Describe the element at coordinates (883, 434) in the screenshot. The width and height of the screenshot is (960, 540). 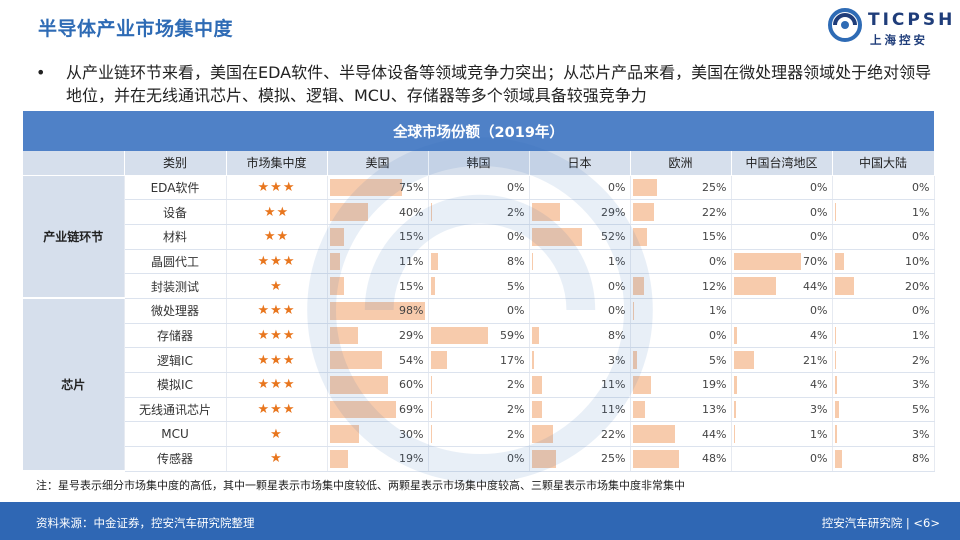
I see `share-cell-mainland: 3%` at that location.